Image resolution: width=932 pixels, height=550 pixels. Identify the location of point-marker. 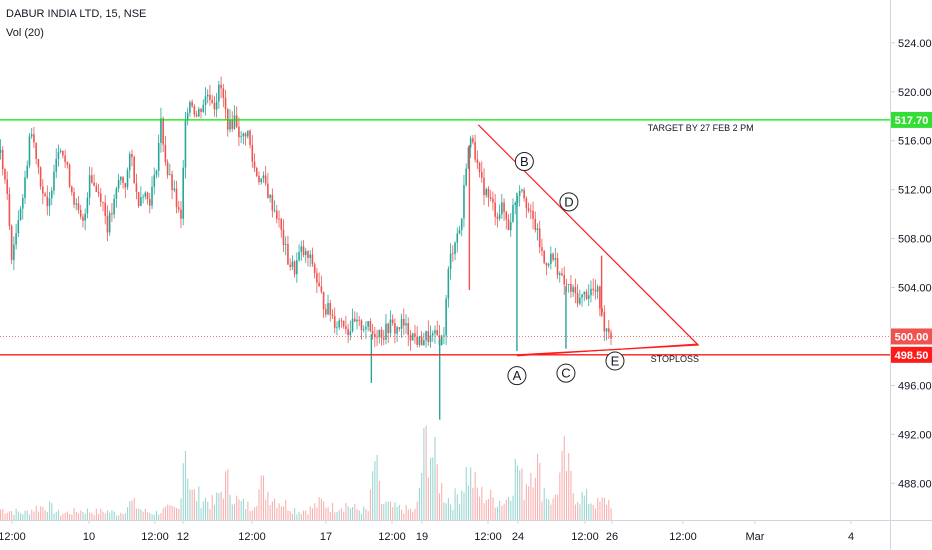
(517, 376).